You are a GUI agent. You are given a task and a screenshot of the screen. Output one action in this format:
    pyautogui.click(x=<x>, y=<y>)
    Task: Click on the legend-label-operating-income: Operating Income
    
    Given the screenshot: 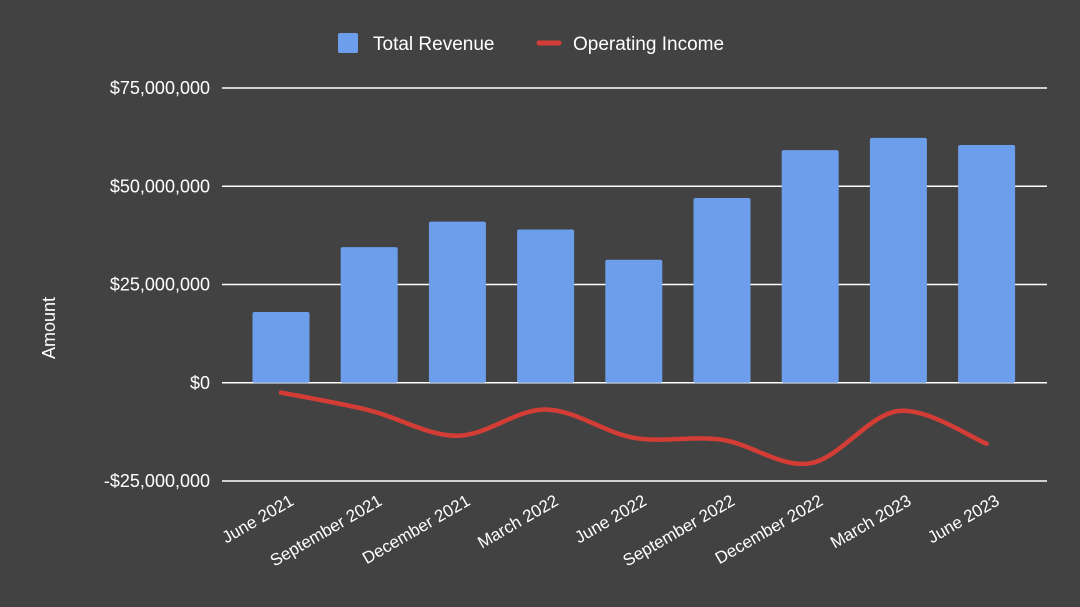 What is the action you would take?
    pyautogui.click(x=648, y=44)
    